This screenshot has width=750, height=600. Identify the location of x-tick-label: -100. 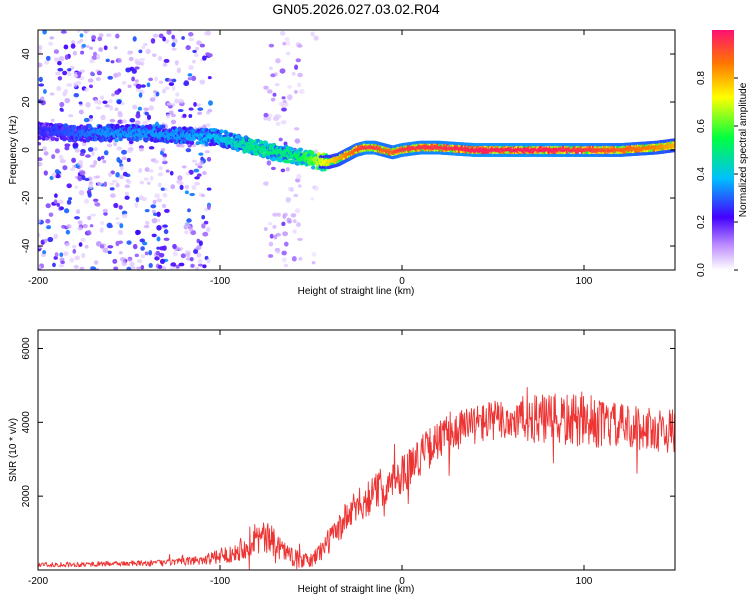
(220, 281).